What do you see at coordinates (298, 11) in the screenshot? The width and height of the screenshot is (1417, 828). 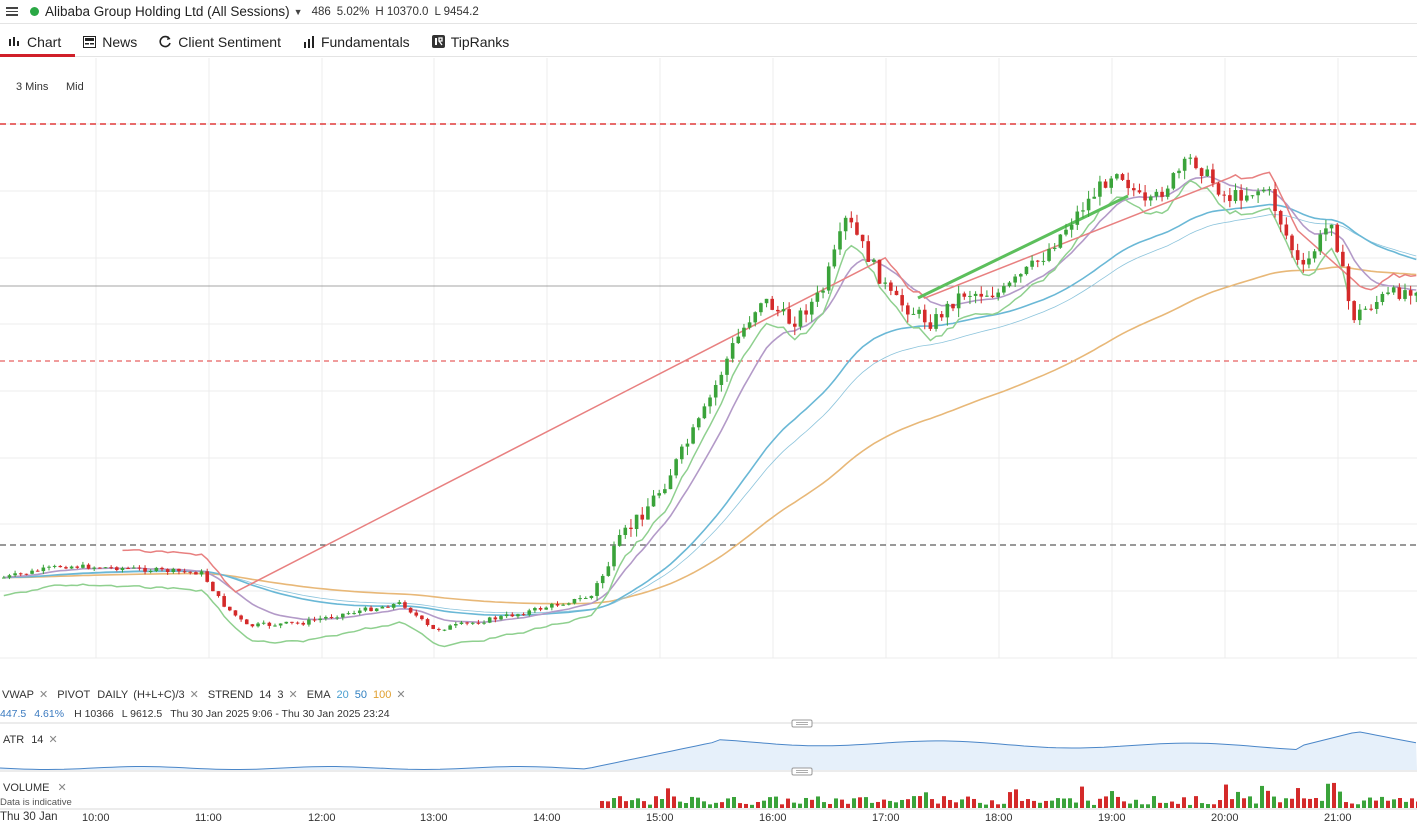 I see `chevron-down-icon: ▼` at bounding box center [298, 11].